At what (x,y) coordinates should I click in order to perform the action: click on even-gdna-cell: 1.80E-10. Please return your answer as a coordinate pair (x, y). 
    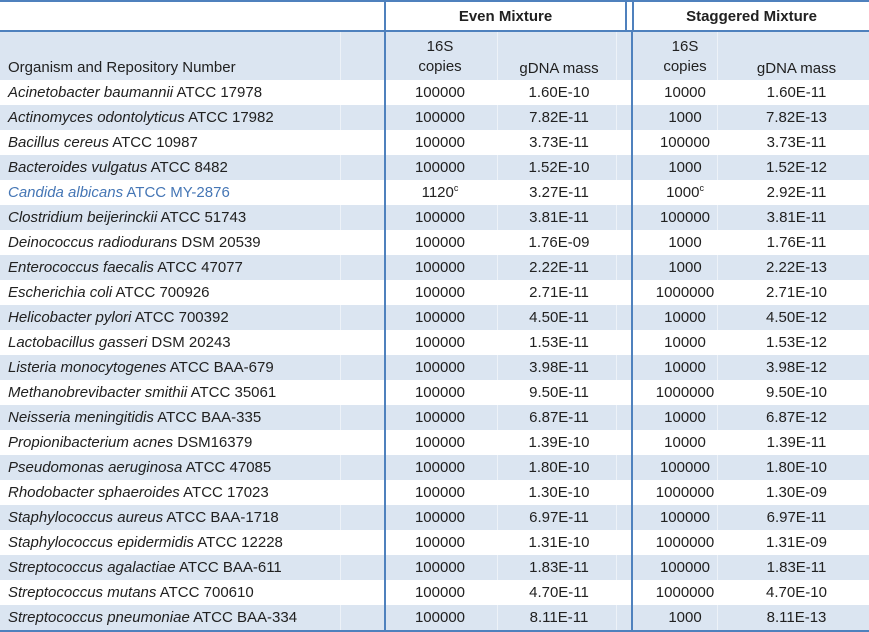
    Looking at the image, I should click on (559, 467).